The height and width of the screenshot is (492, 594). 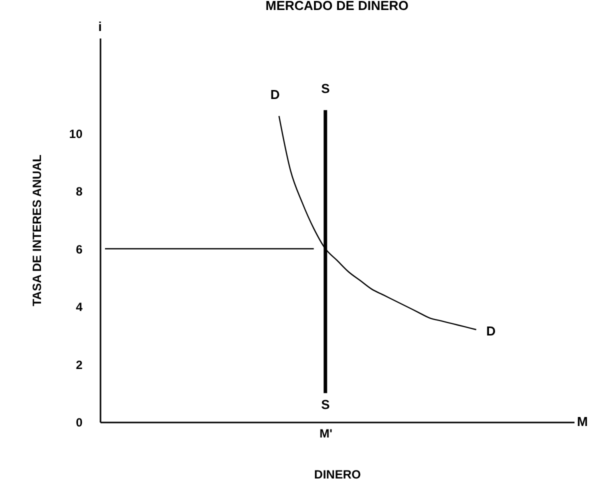 I want to click on x-axis-title: DINERO, so click(x=337, y=475).